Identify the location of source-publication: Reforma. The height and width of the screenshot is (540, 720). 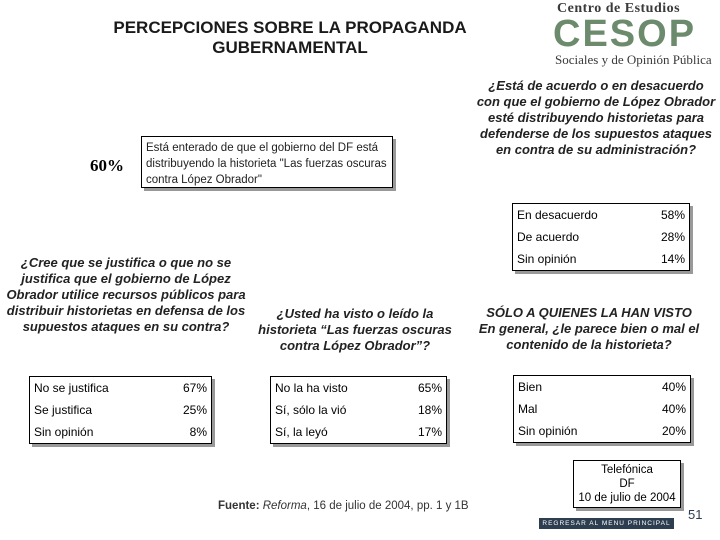
(284, 506).